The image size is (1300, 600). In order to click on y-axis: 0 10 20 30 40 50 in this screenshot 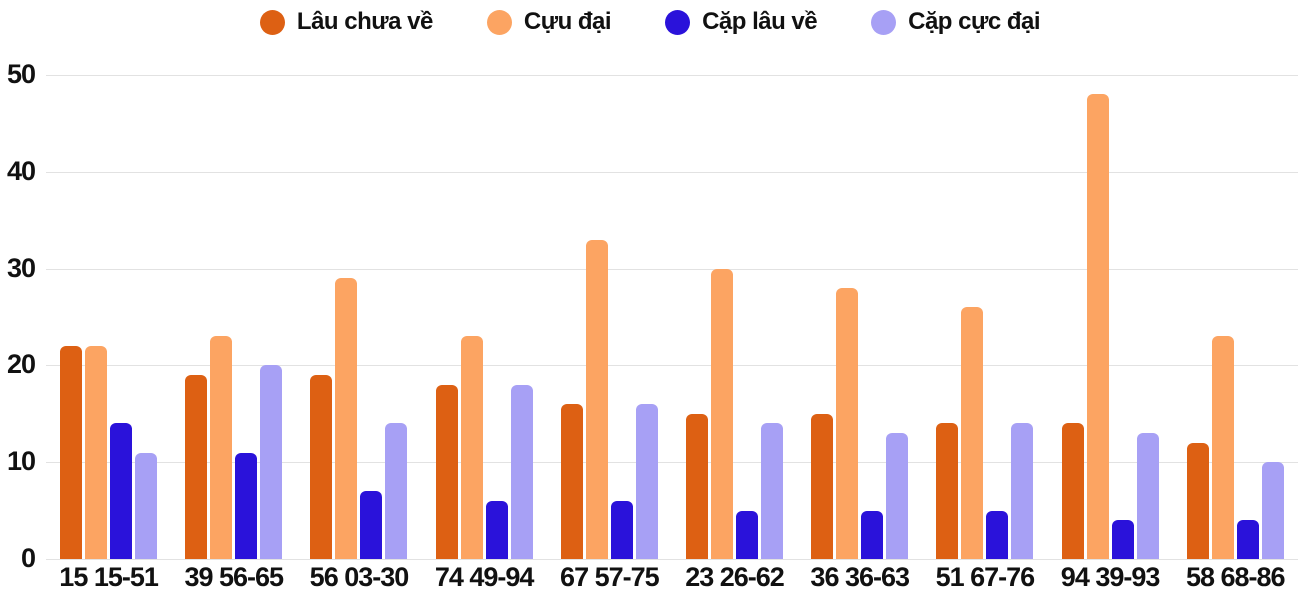, I will do `click(20, 315)`.